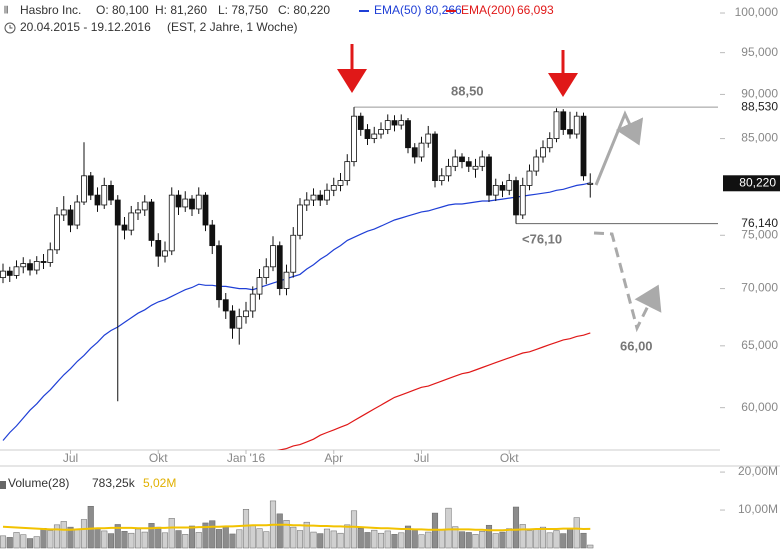 This screenshot has height=550, width=780. Describe the element at coordinates (759, 106) in the screenshot. I see `level-label: 88,530` at that location.